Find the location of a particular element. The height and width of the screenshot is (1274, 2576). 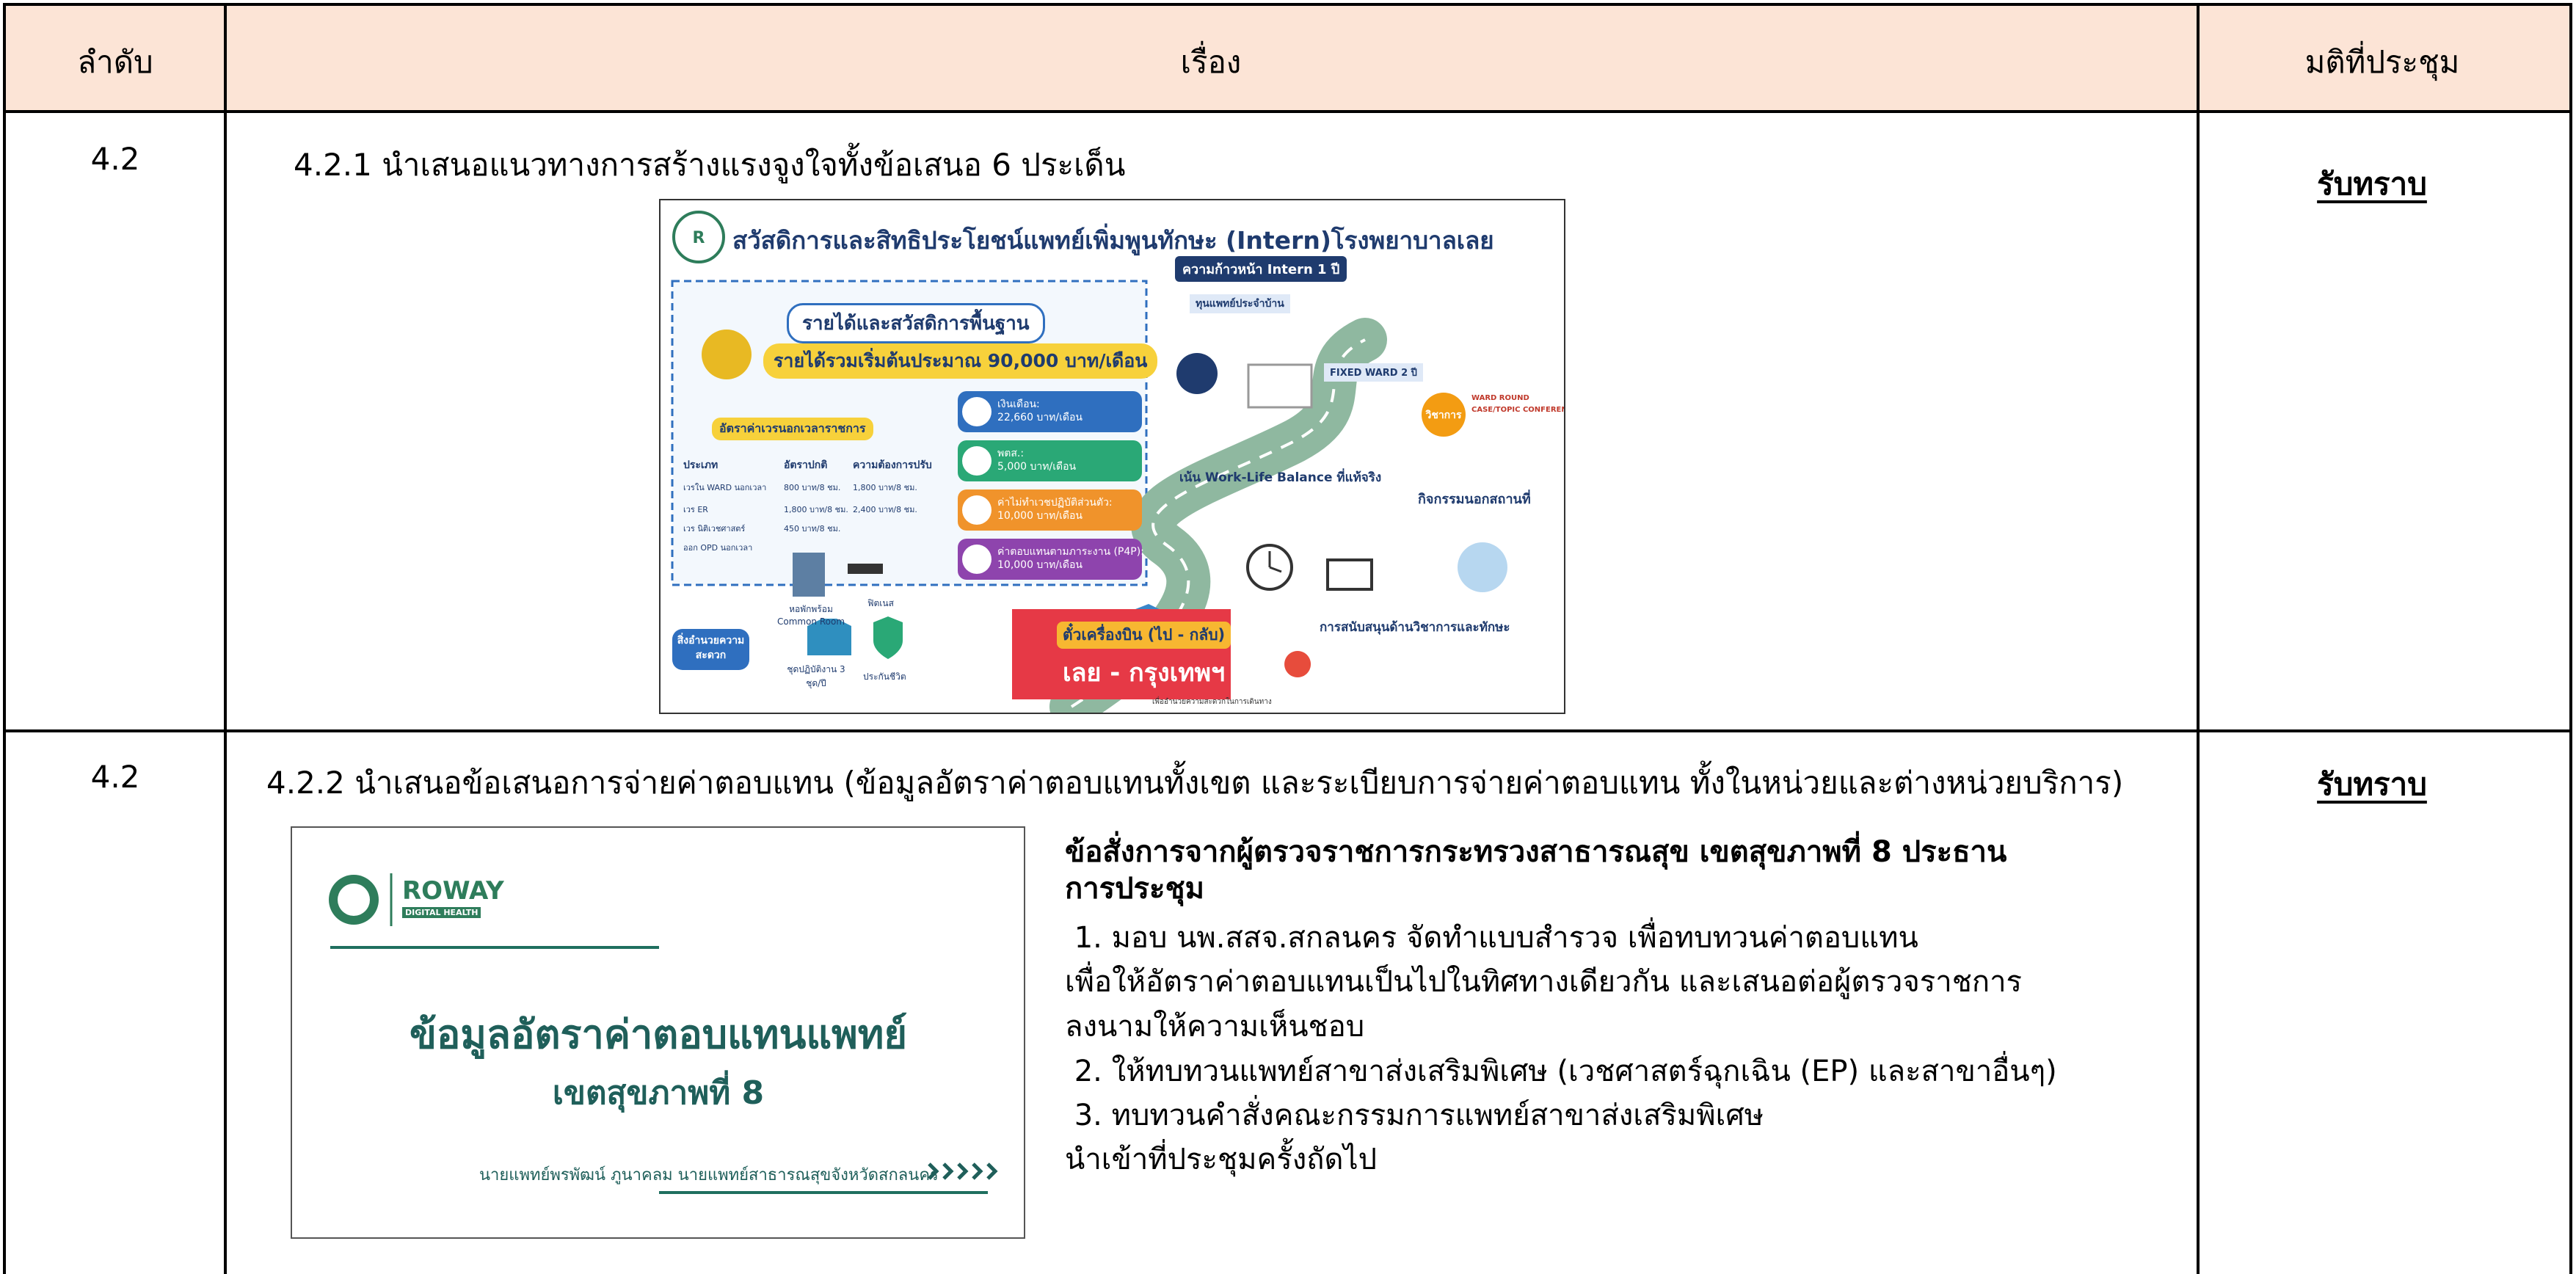

header-cell: ลำดับ is located at coordinates (115, 62).